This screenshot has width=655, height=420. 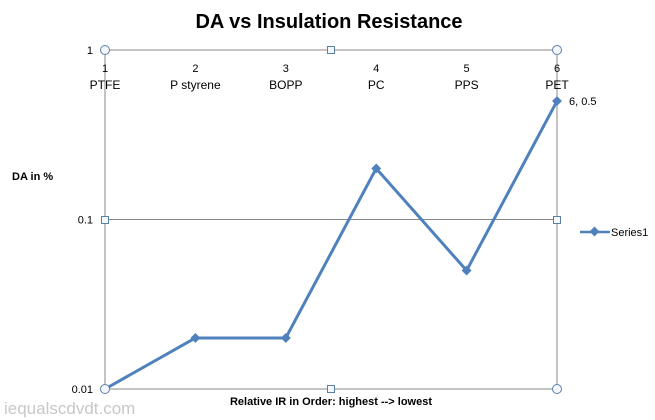 I want to click on y-axis-title: DA in %, so click(x=32, y=177).